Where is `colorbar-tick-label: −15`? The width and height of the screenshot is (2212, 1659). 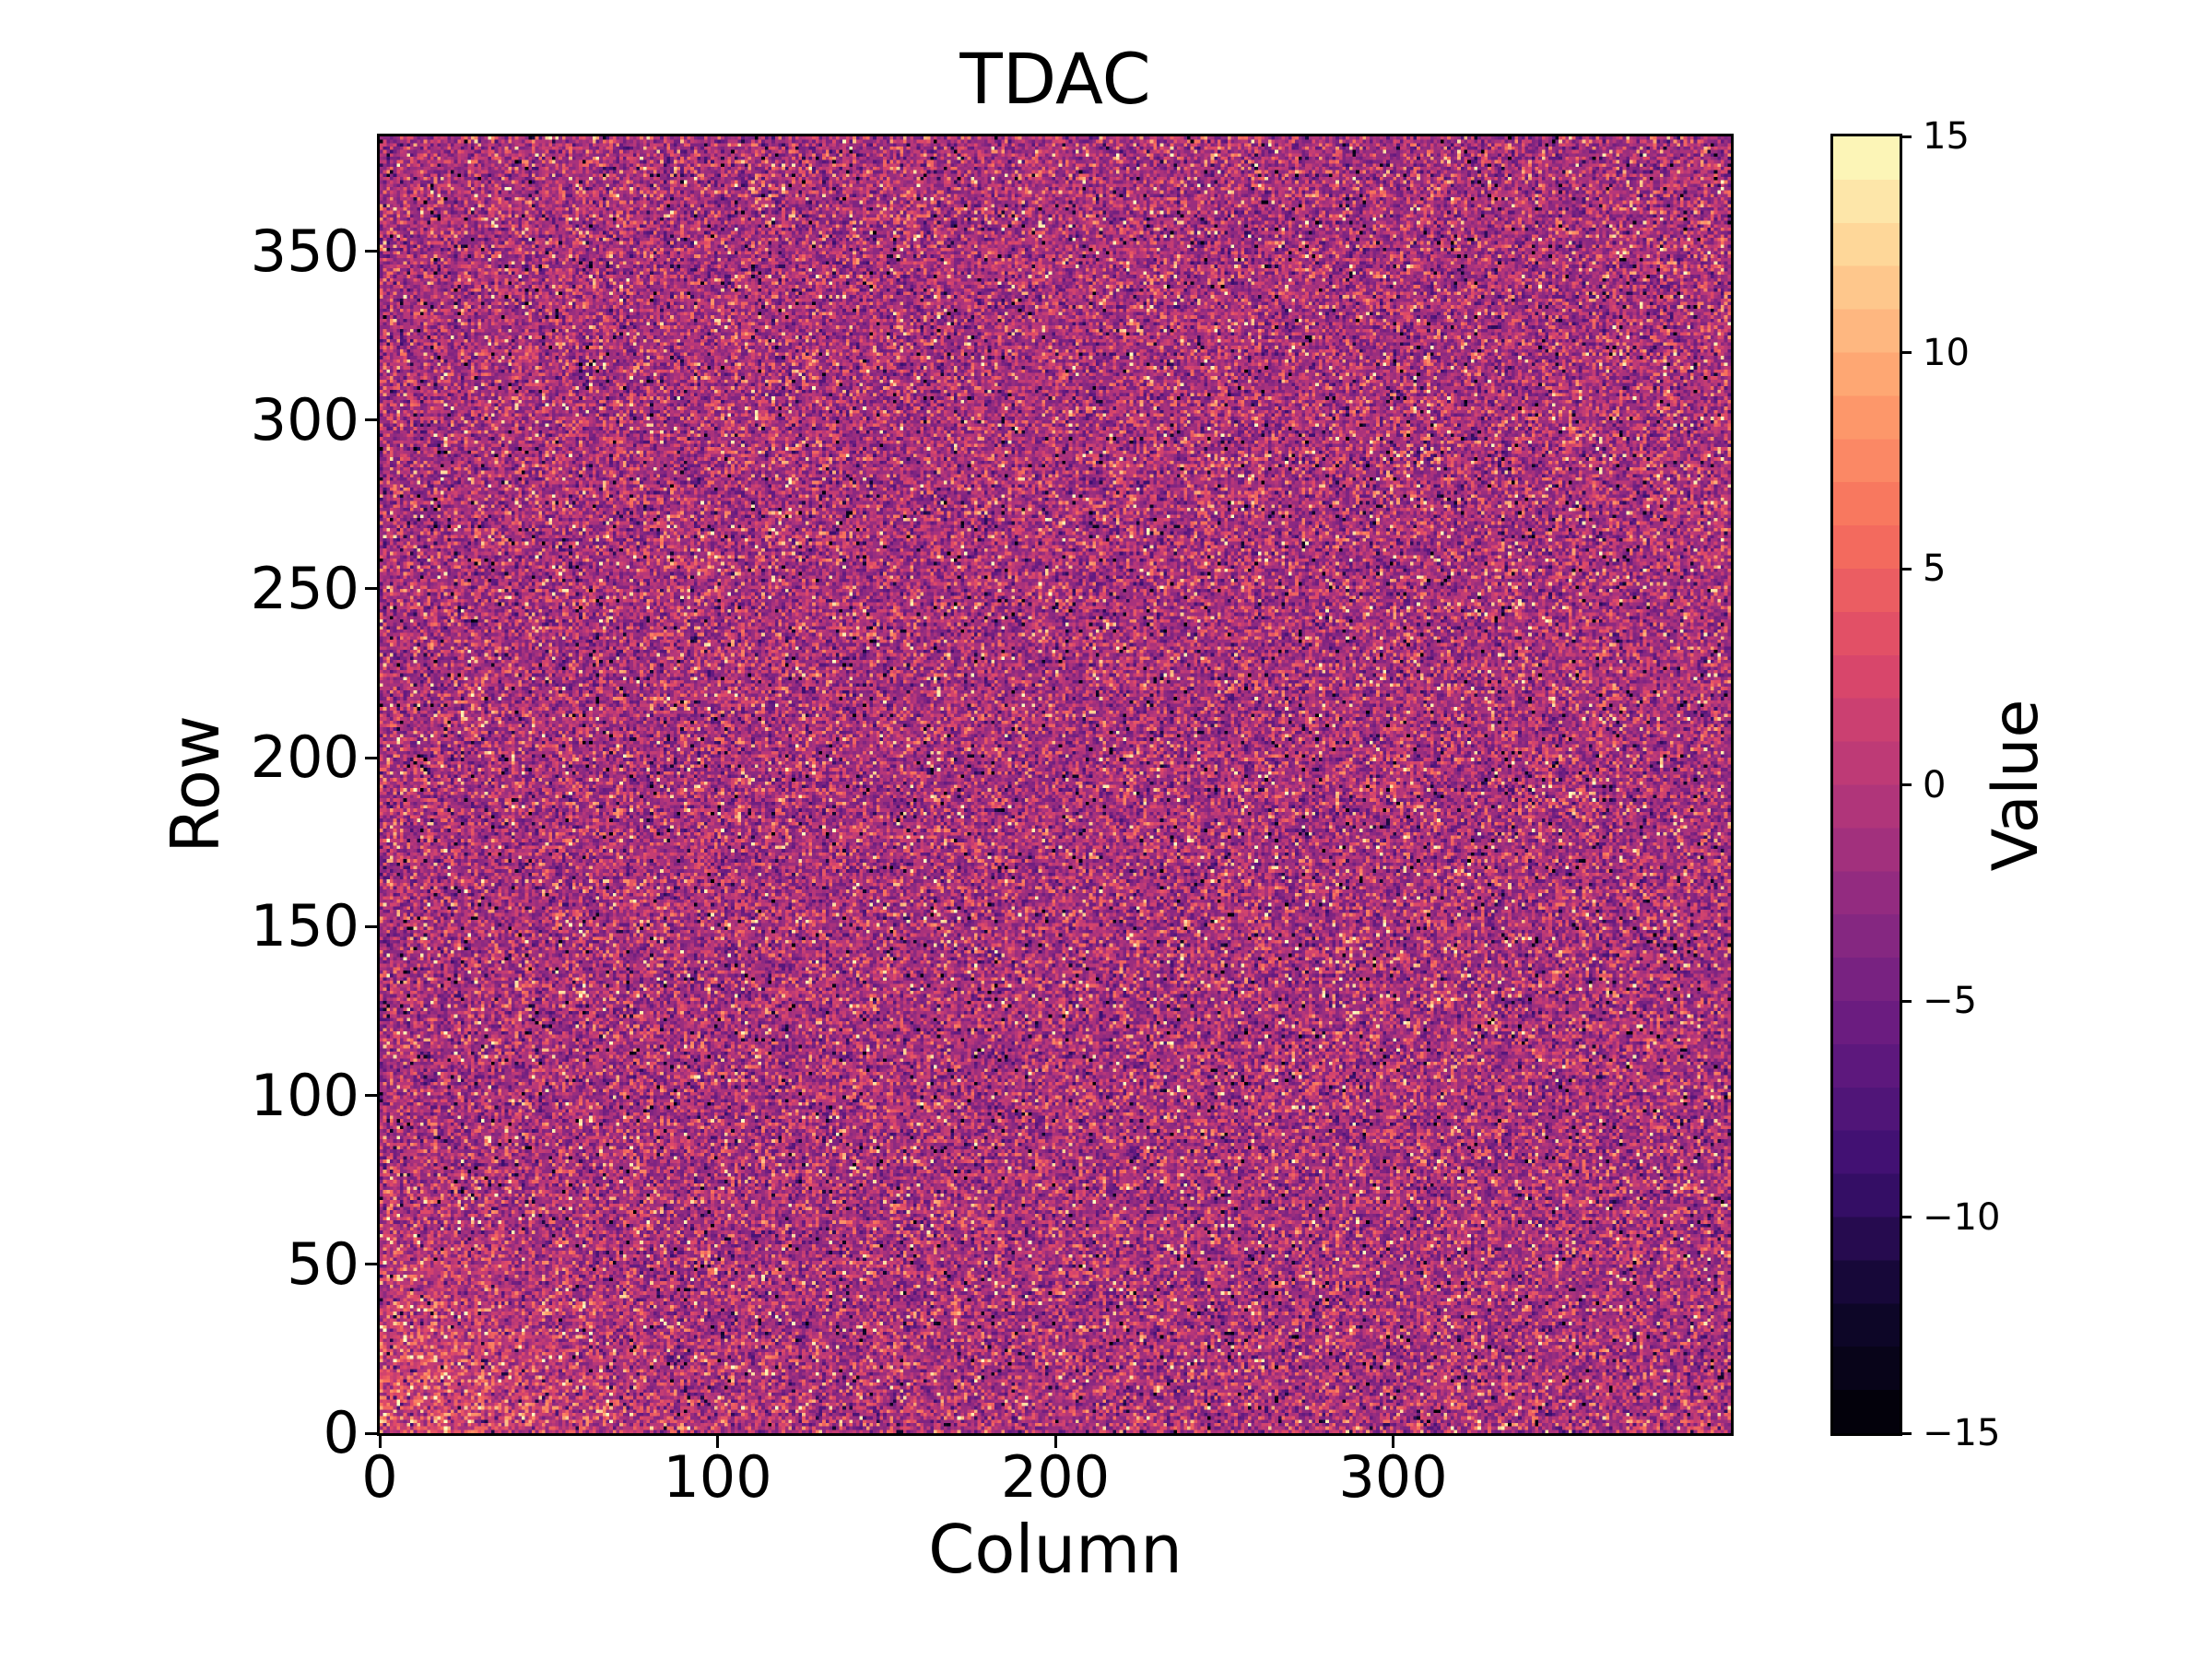 colorbar-tick-label: −15 is located at coordinates (1962, 1433).